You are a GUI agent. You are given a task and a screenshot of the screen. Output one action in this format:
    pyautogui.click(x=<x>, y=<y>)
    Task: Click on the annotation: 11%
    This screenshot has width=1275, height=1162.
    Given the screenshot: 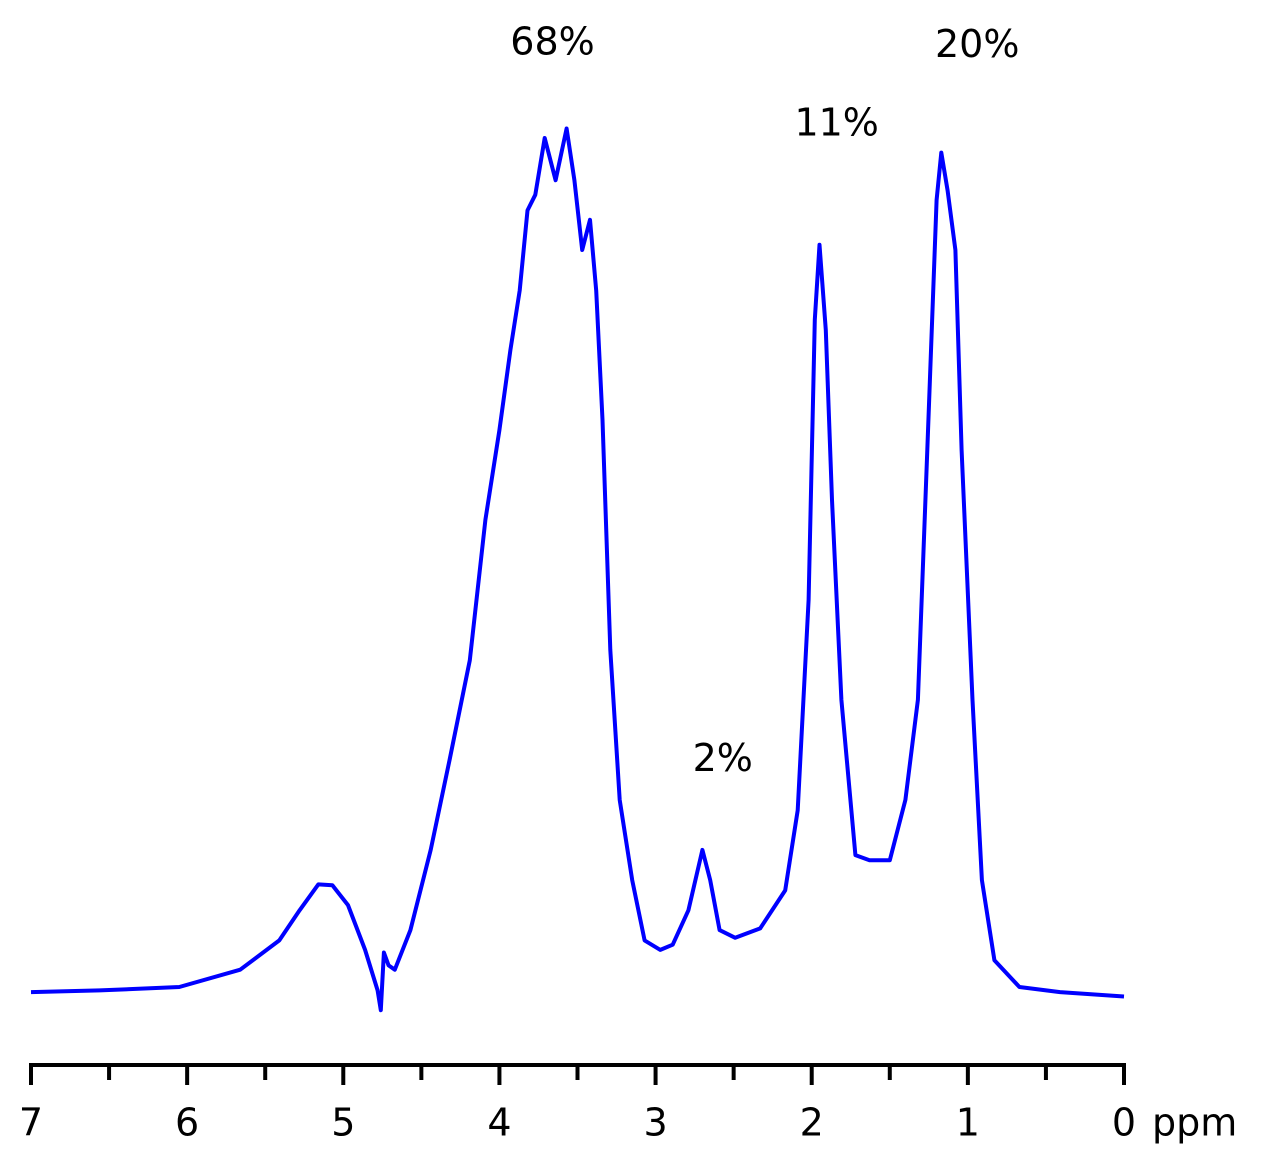 What is the action you would take?
    pyautogui.click(x=836, y=123)
    